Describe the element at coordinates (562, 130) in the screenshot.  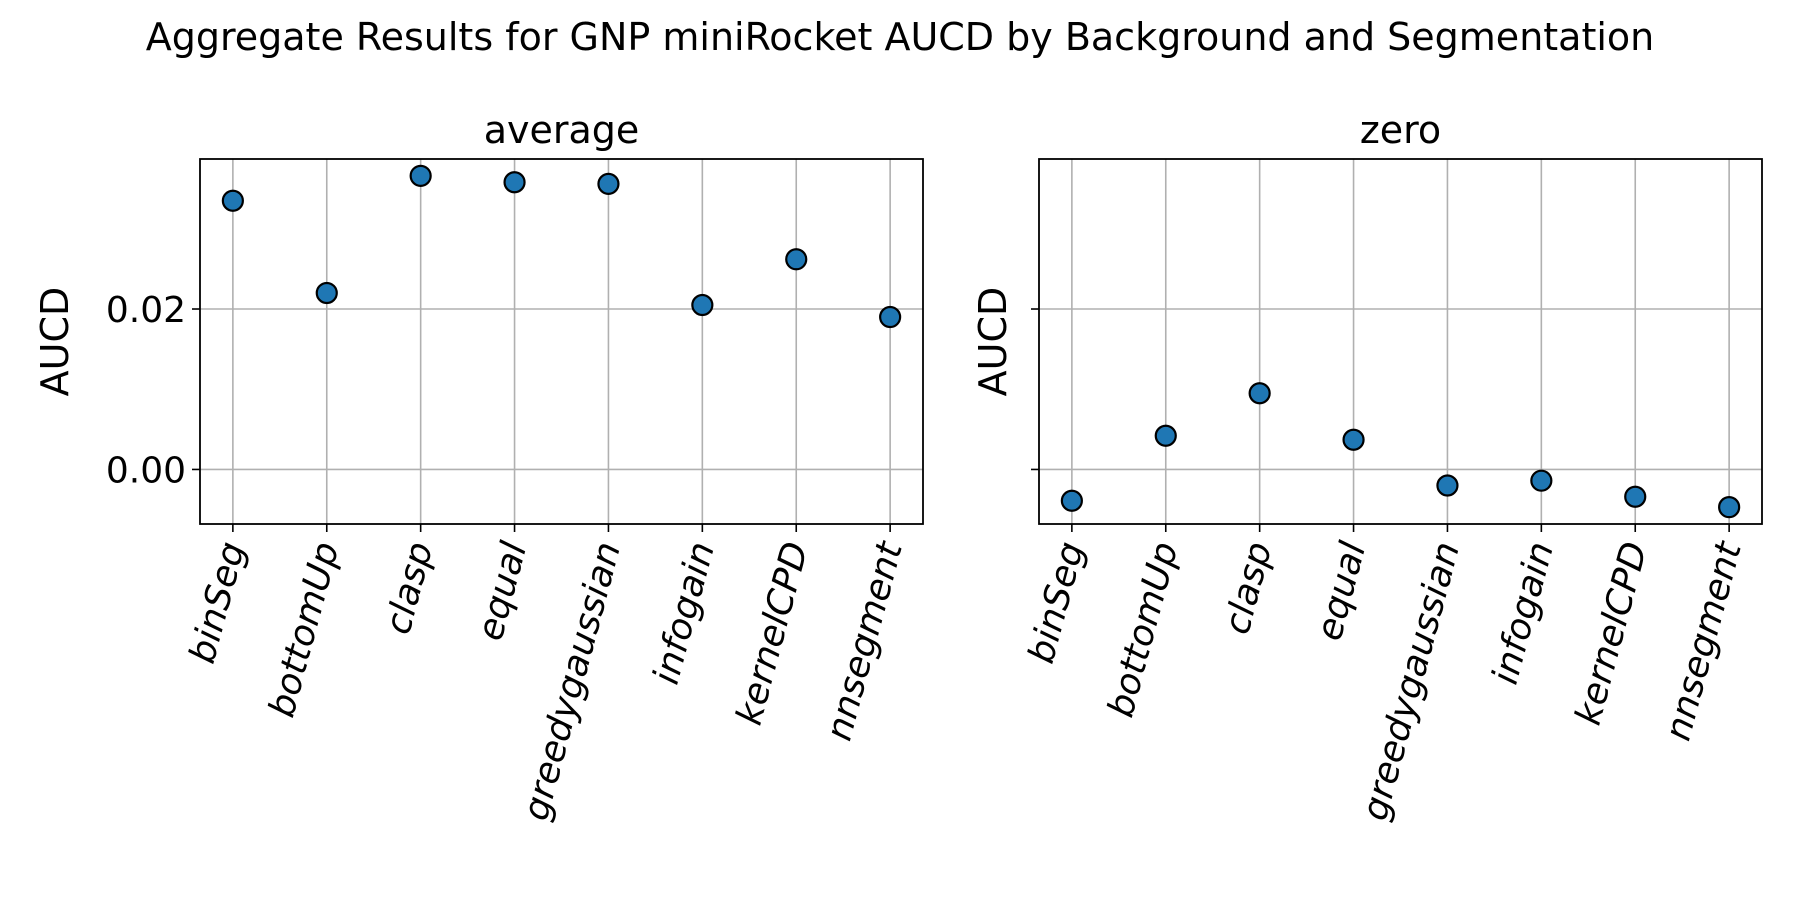
I see `subplot-title: average` at that location.